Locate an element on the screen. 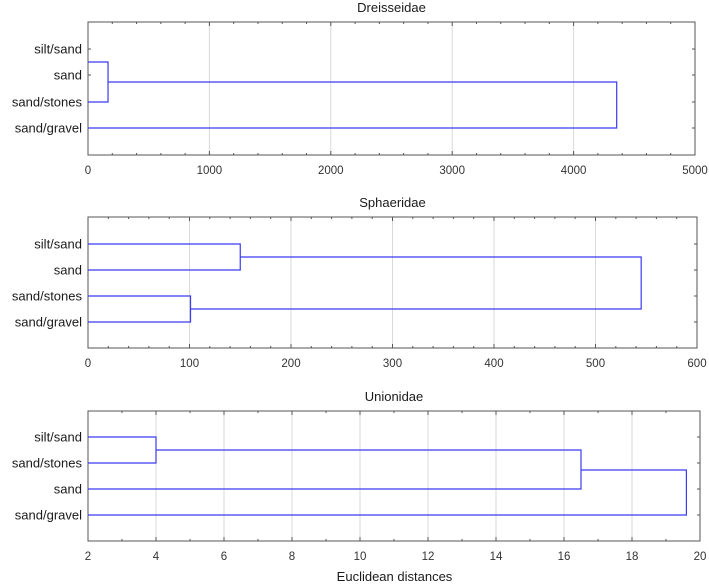 The height and width of the screenshot is (586, 709). x-tick-label: 8 is located at coordinates (292, 557).